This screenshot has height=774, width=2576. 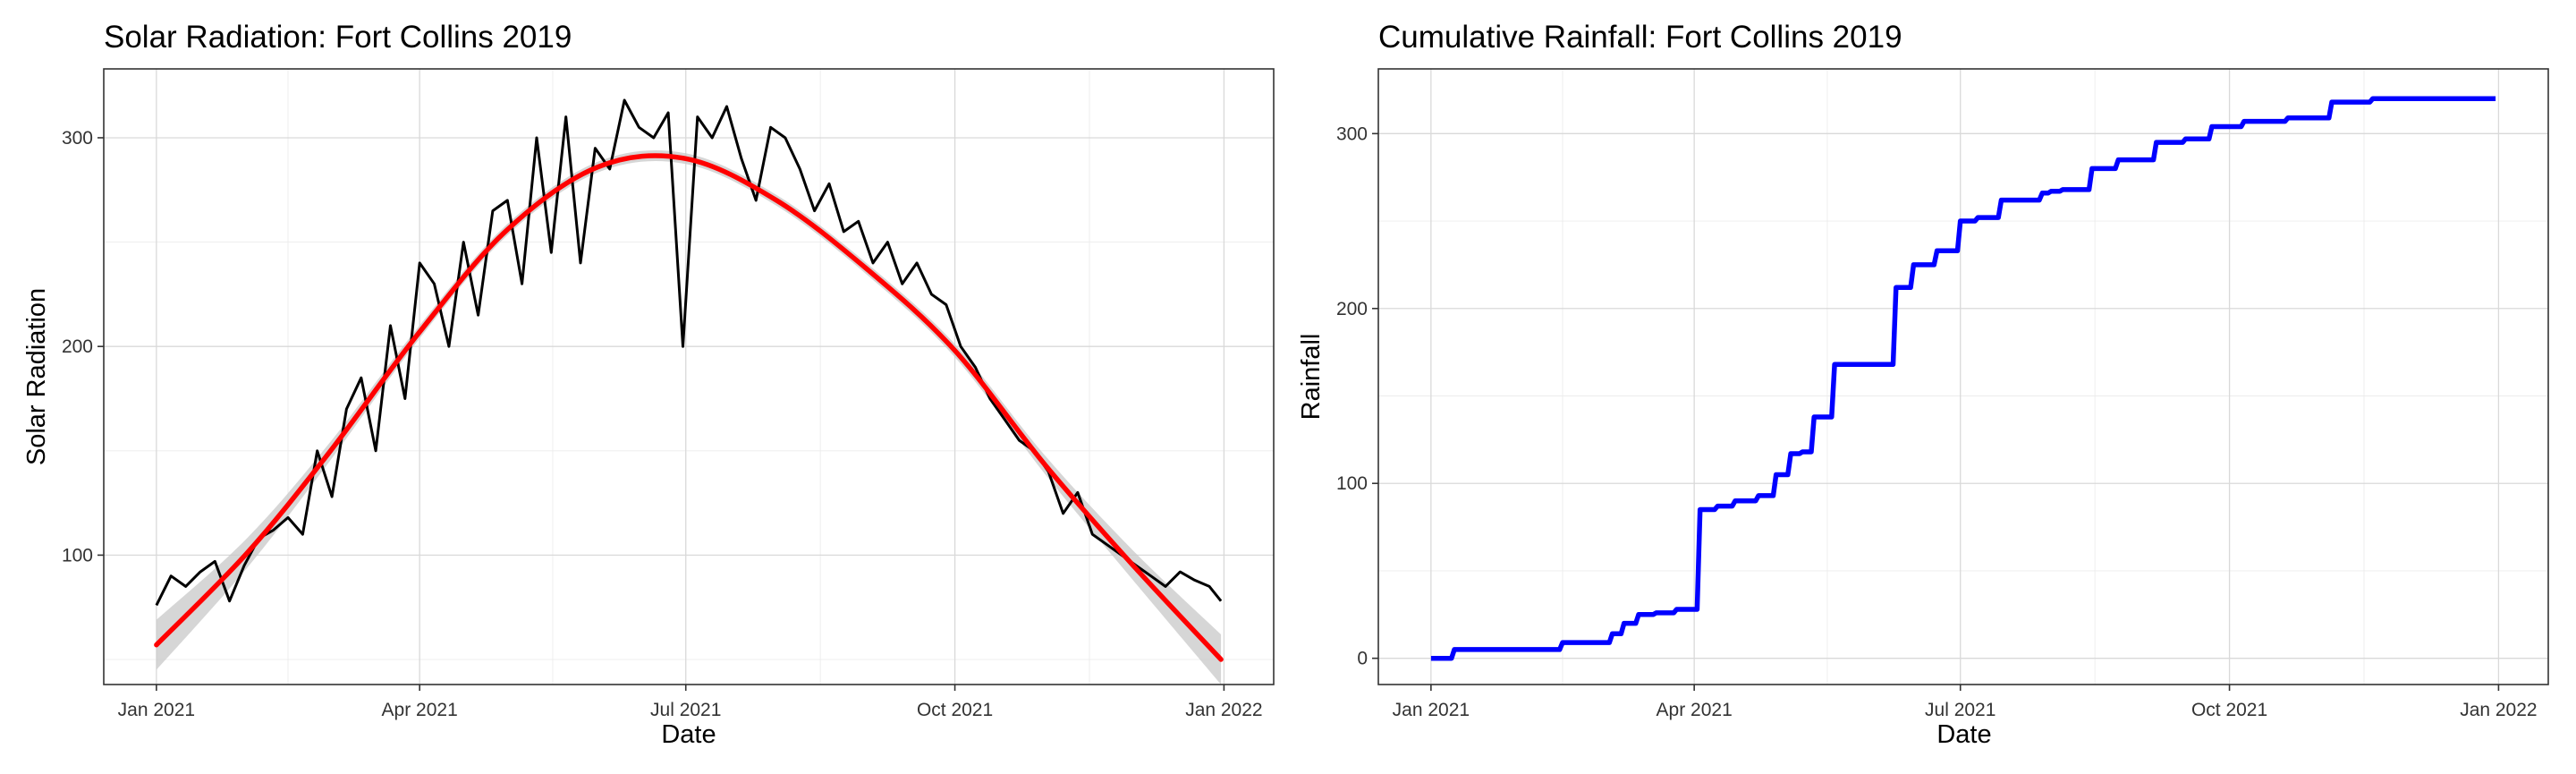 I want to click on rainfall-y-tick-label: 100, so click(x=1352, y=483).